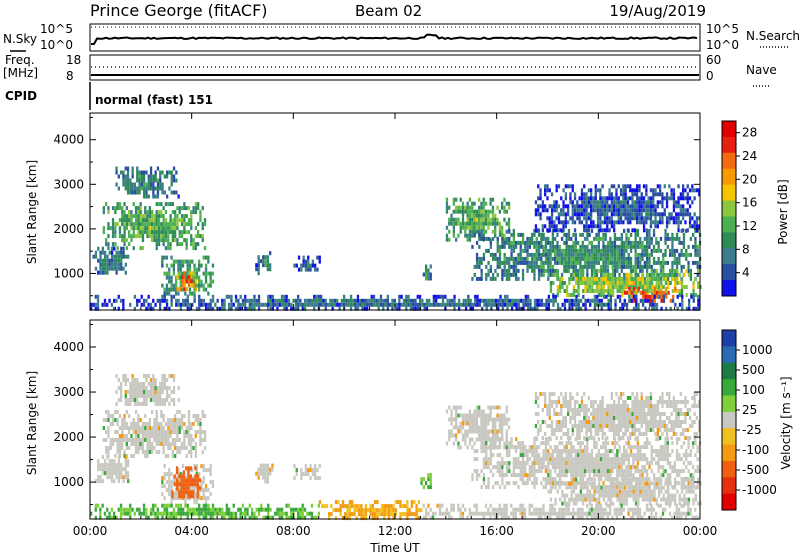  I want to click on freq-strip: Freq. [MHz] 18 8 60 0 Nave, so click(390, 70).